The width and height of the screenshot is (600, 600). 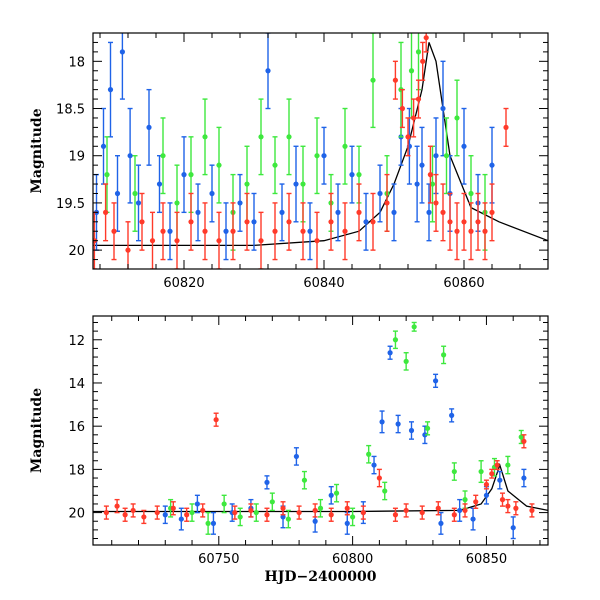 What do you see at coordinates (70, 110) in the screenshot?
I see `y-tick-label: 18.5` at bounding box center [70, 110].